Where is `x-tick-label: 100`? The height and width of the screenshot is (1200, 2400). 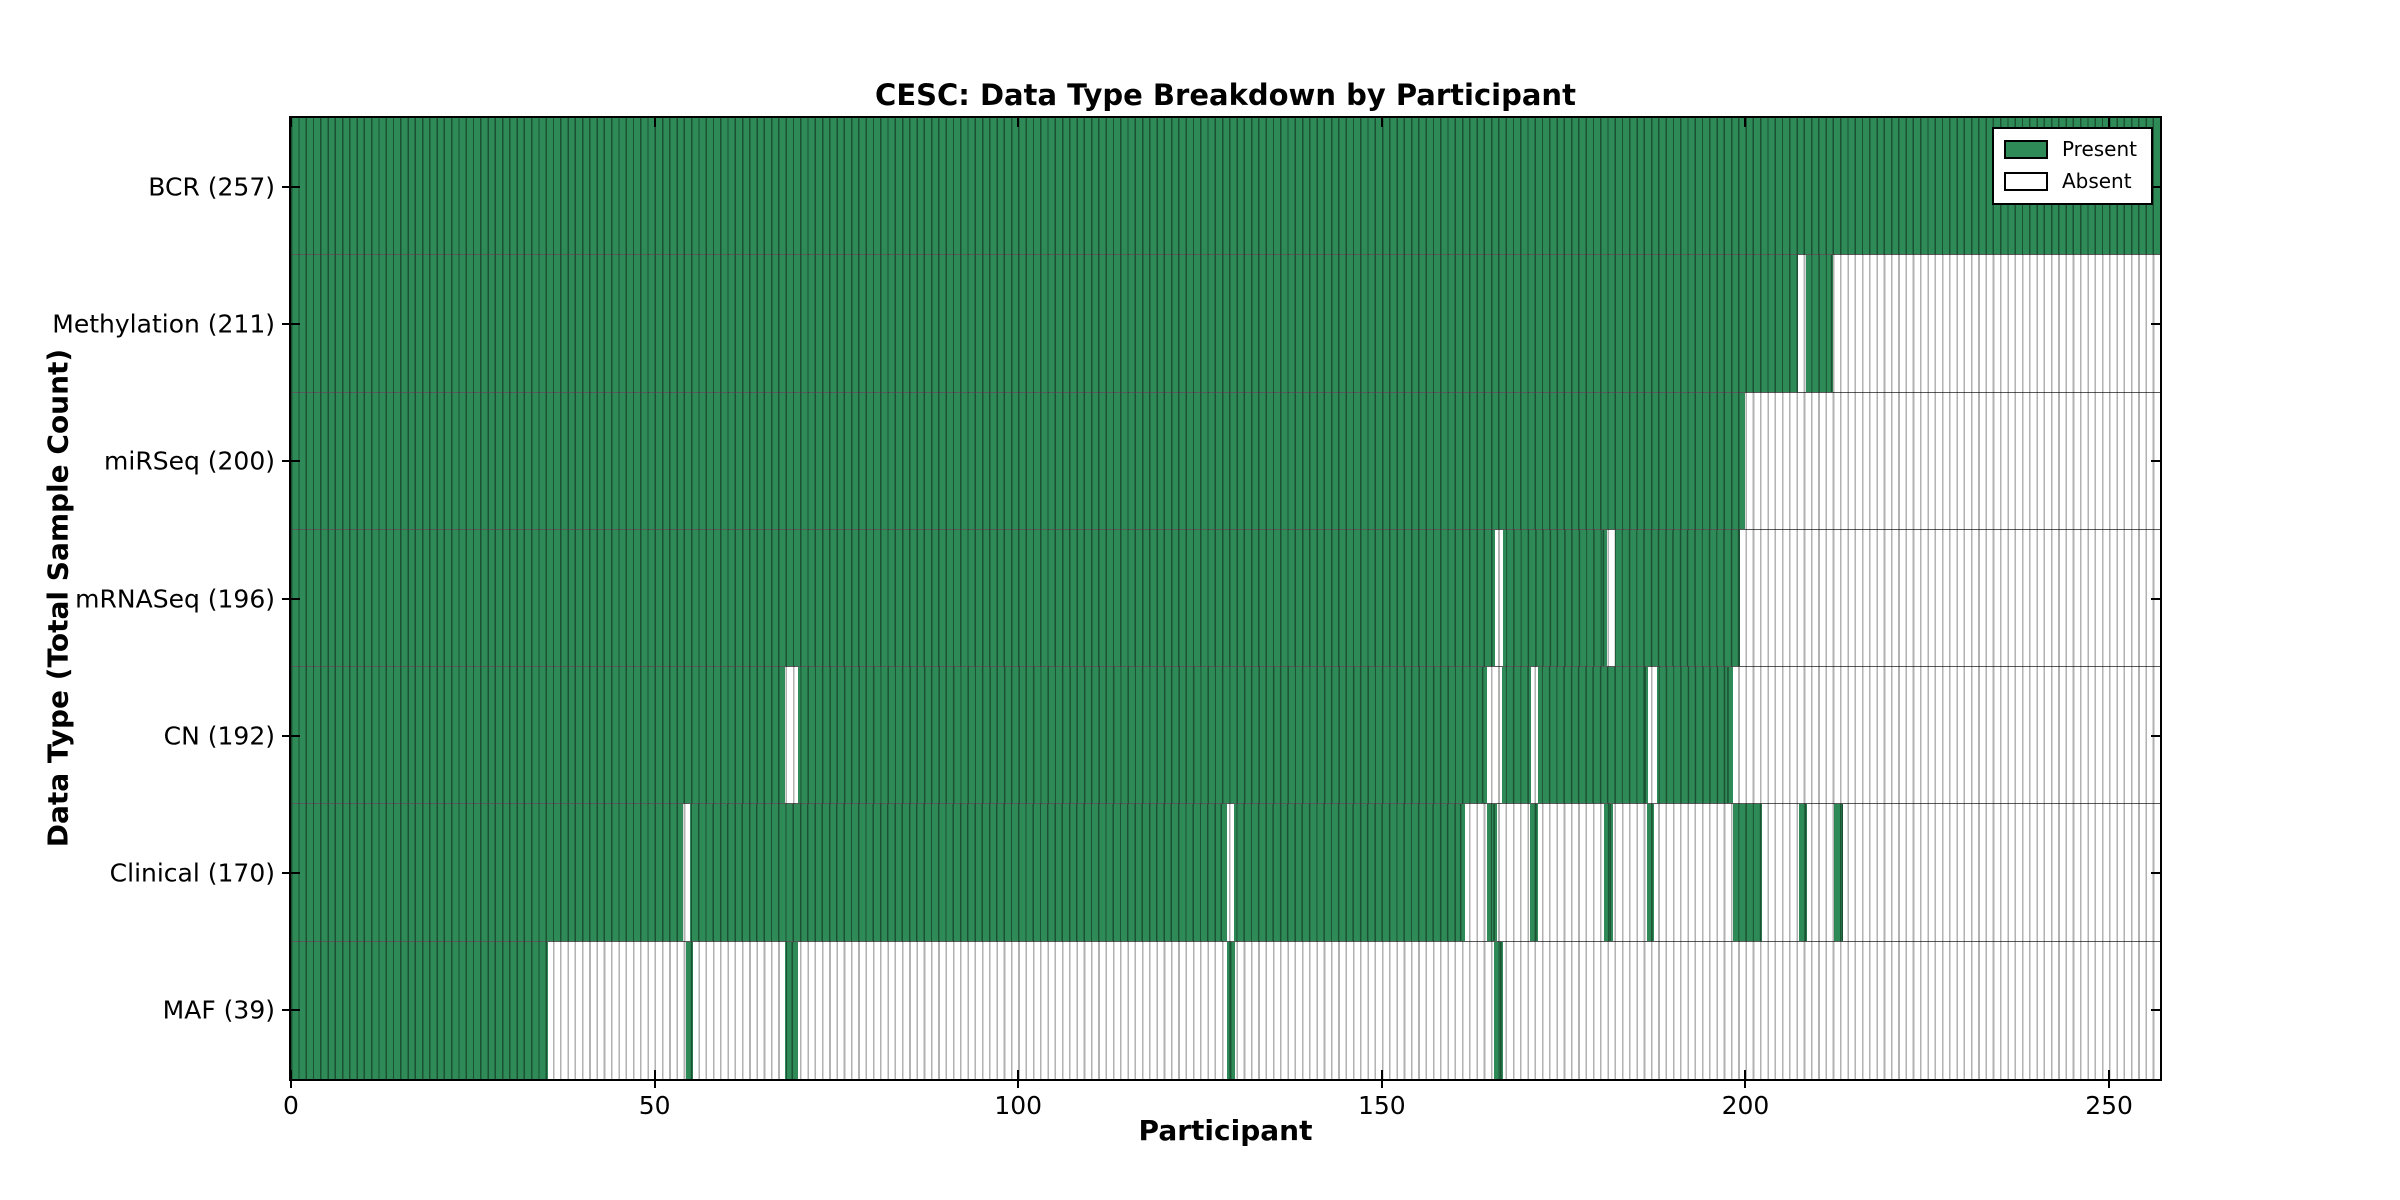 x-tick-label: 100 is located at coordinates (1018, 1105).